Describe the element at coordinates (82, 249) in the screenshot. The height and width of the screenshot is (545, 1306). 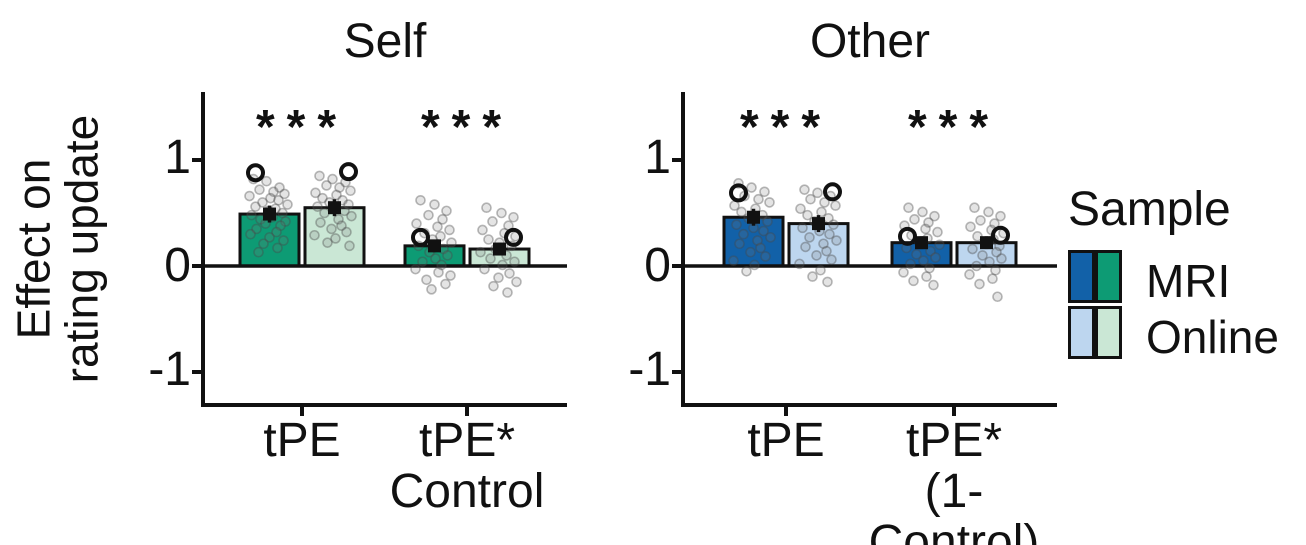
I see `y-axis-label-line2: rating update` at that location.